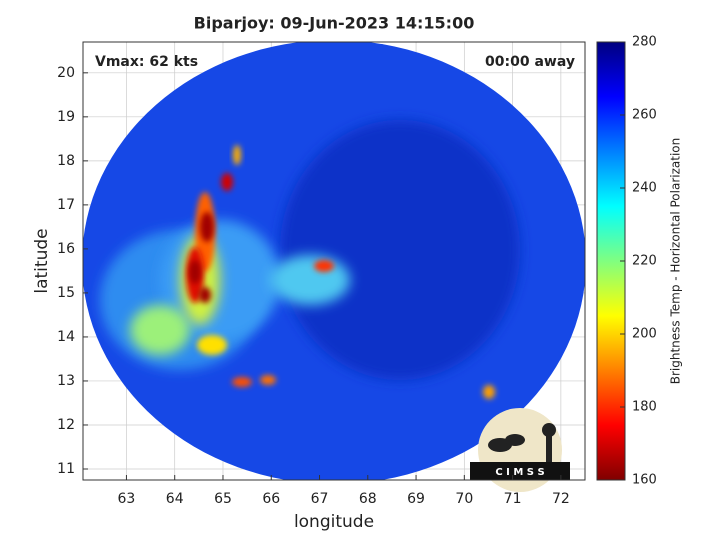 The width and height of the screenshot is (720, 544). I want to click on y-tick-label: 19, so click(66, 117).